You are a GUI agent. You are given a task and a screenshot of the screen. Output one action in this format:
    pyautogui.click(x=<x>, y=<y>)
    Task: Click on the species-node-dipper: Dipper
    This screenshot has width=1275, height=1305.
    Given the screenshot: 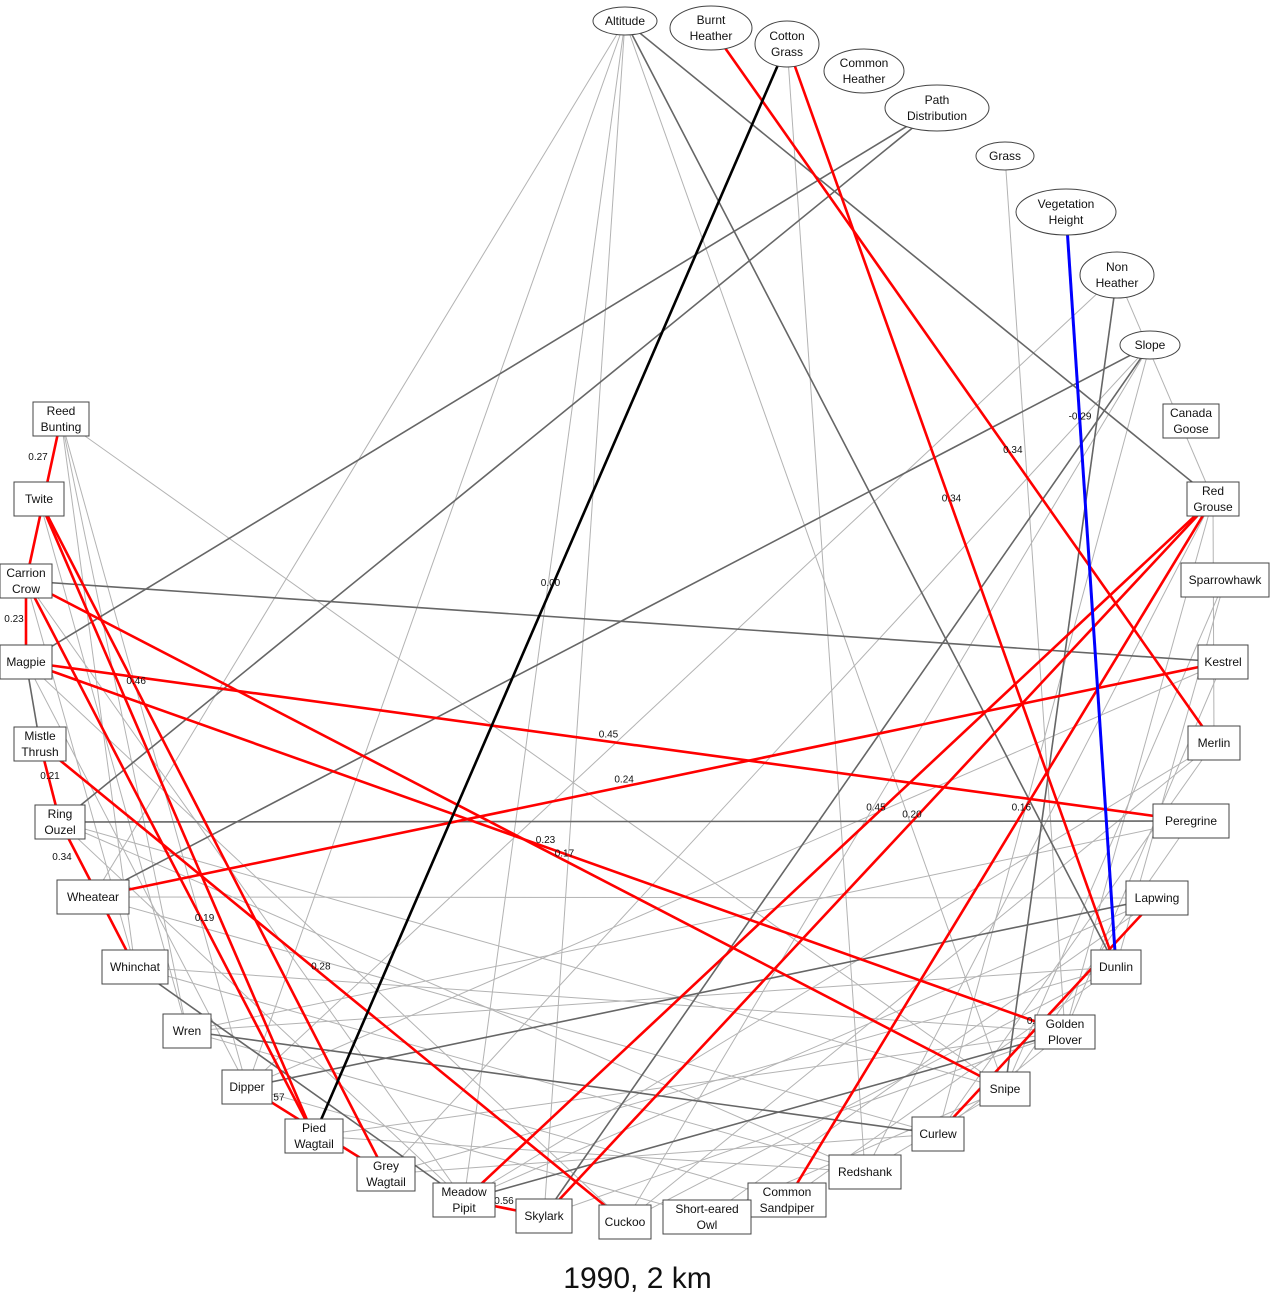 What is the action you would take?
    pyautogui.click(x=247, y=1087)
    